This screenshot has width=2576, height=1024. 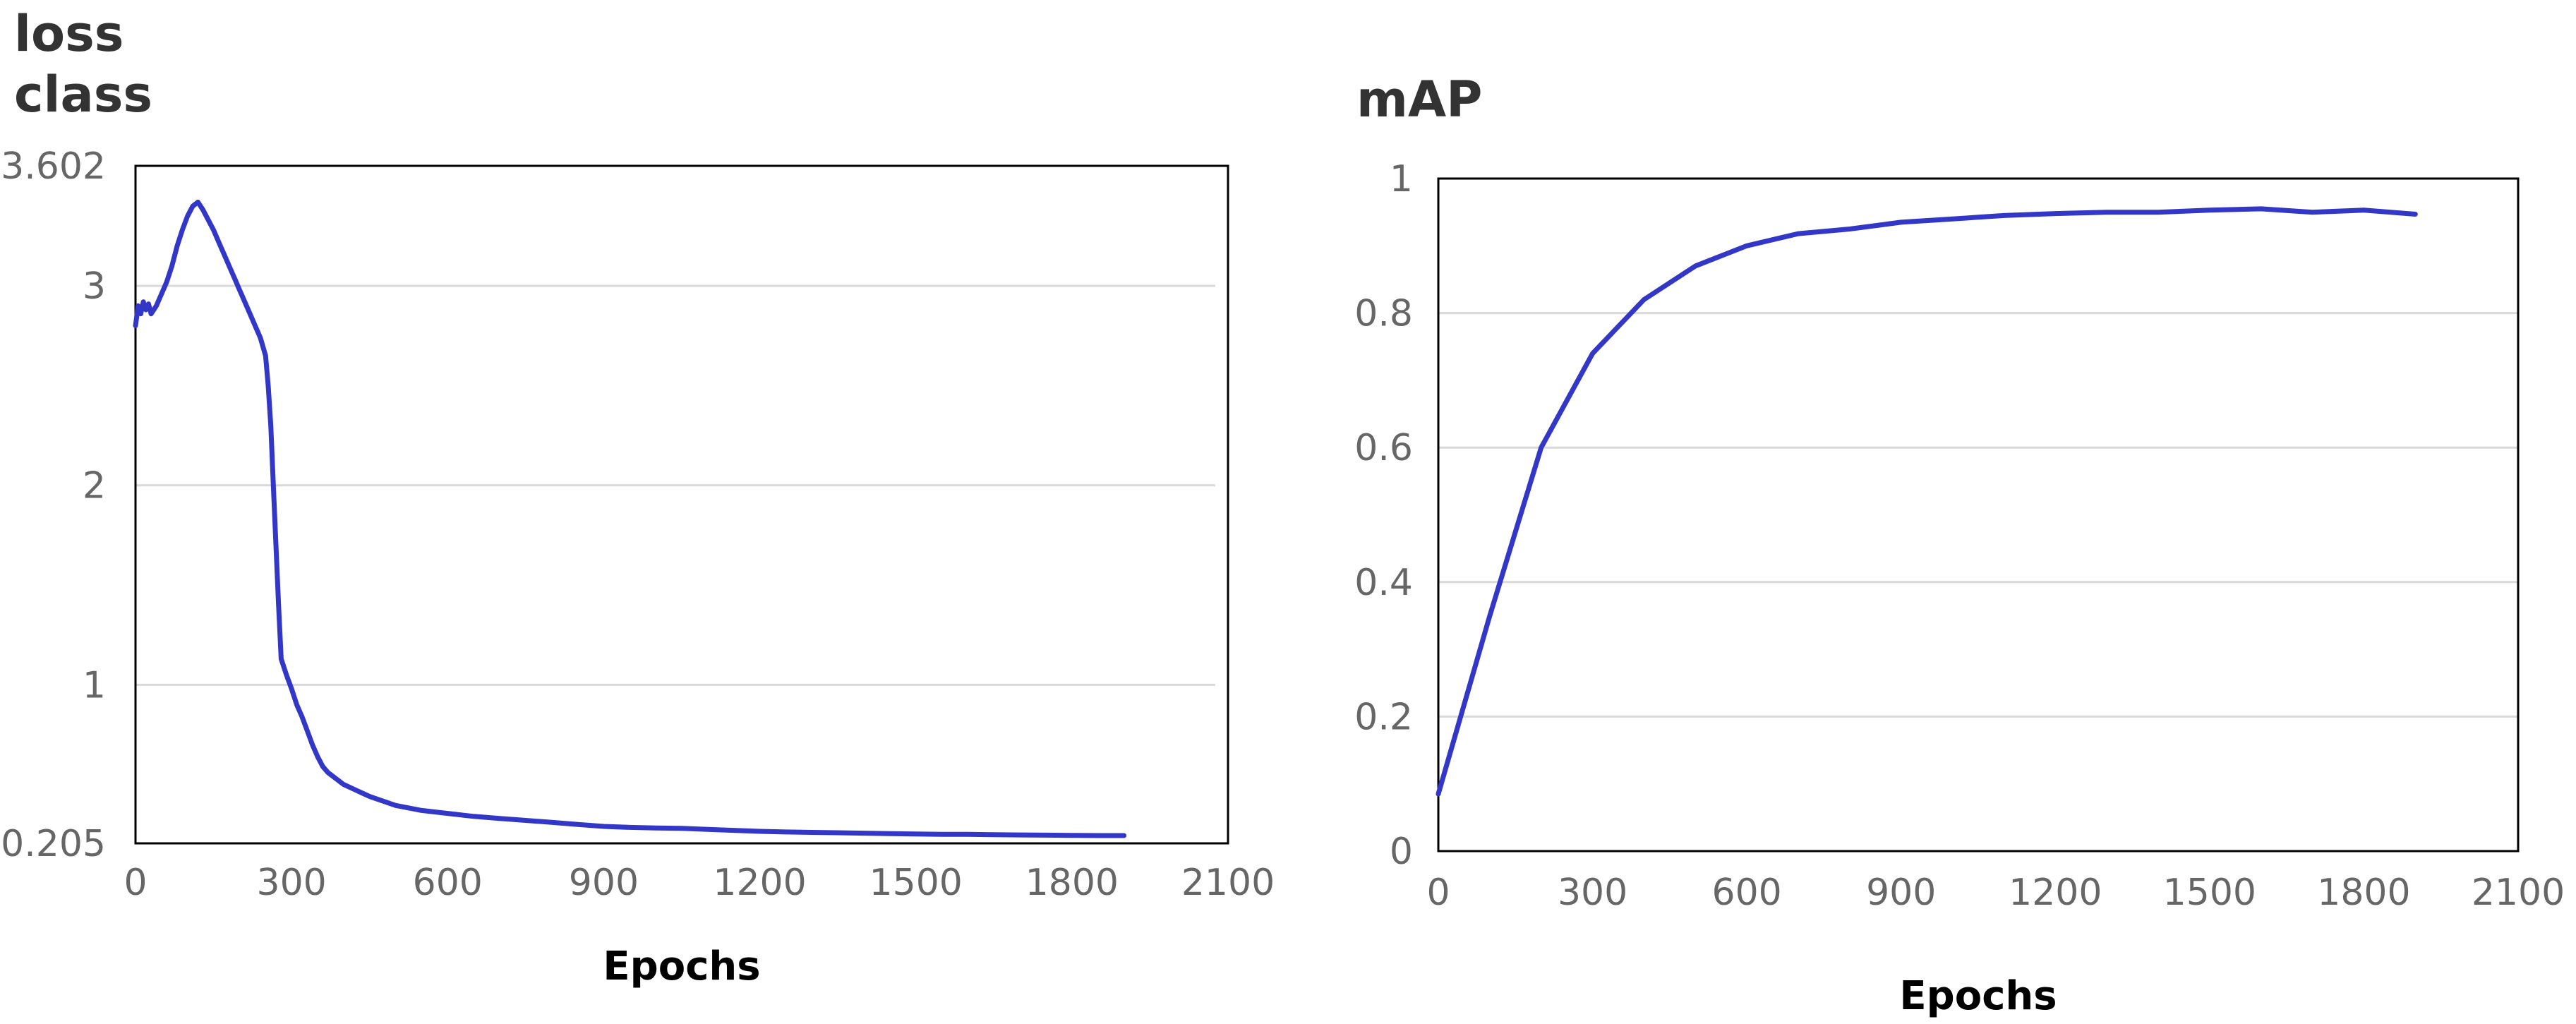 What do you see at coordinates (292, 883) in the screenshot?
I see `loss-class-x-tick-label: 300` at bounding box center [292, 883].